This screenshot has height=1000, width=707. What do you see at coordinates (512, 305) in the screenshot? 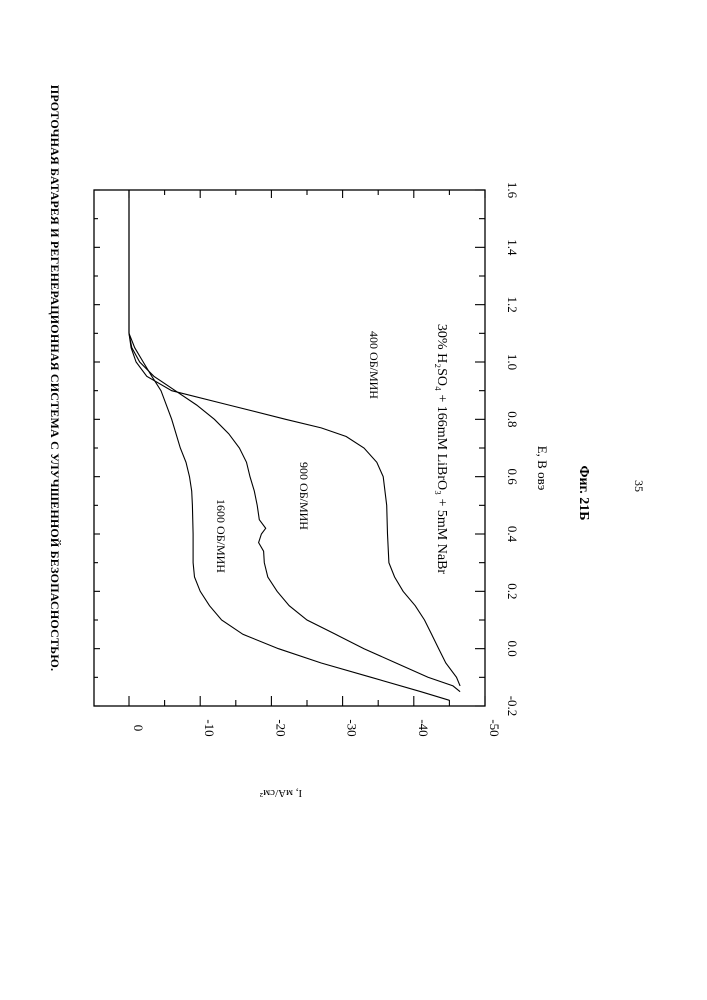
I see `x-tick-label: 1.2` at bounding box center [512, 305].